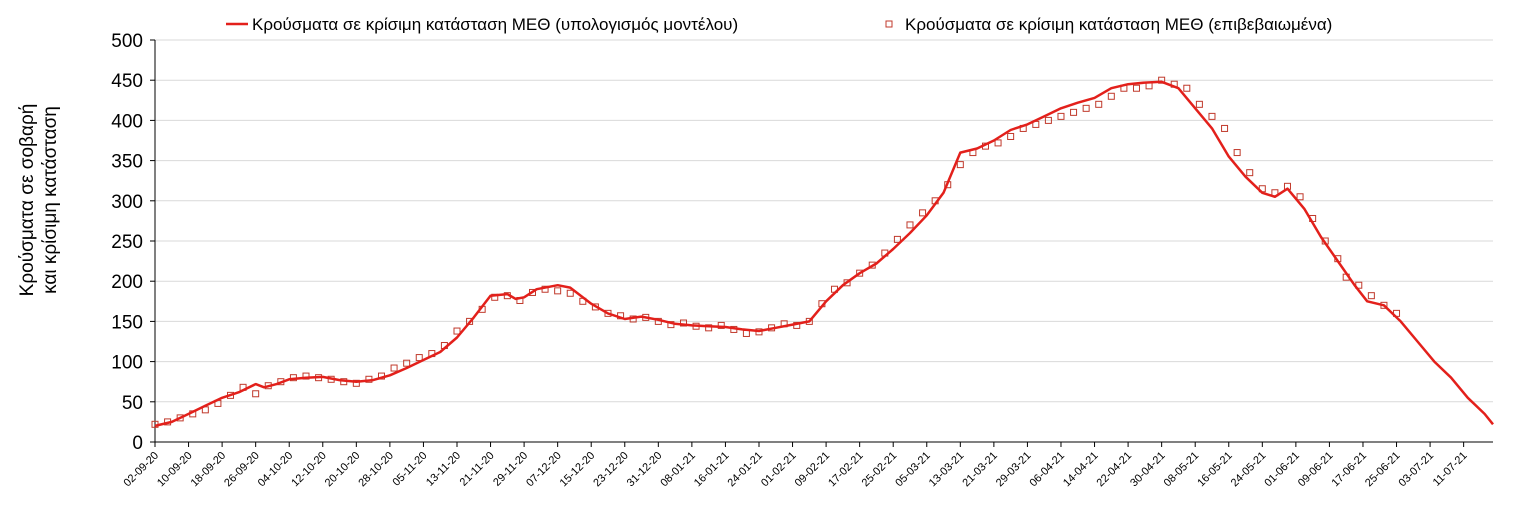 Image resolution: width=1518 pixels, height=527 pixels. What do you see at coordinates (242, 470) in the screenshot?
I see `x-tick-label-3: 26-09-20` at bounding box center [242, 470].